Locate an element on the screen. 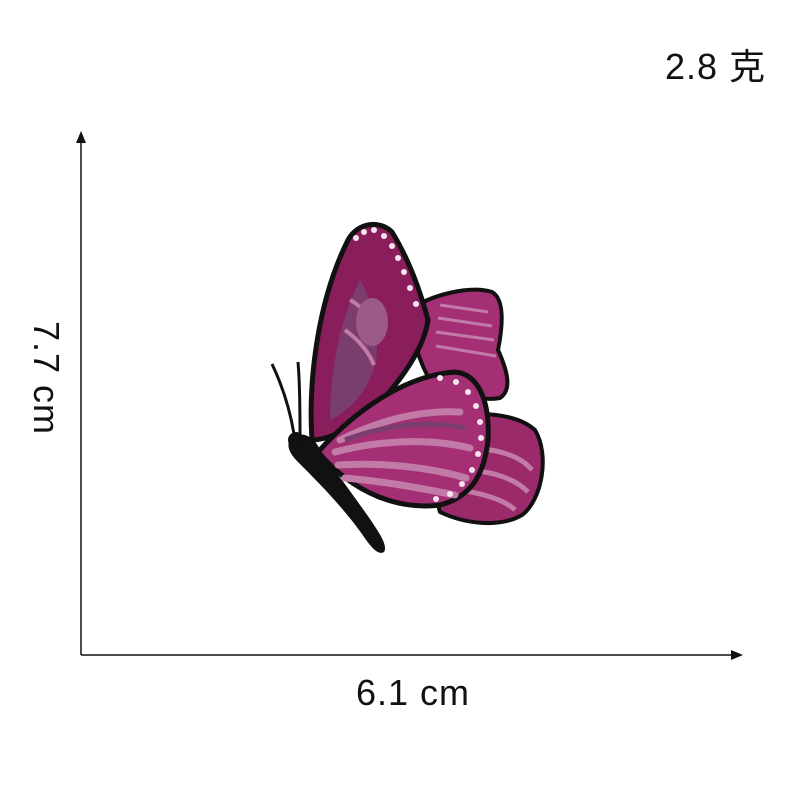  butterfly-patch-icon is located at coordinates (407, 387).